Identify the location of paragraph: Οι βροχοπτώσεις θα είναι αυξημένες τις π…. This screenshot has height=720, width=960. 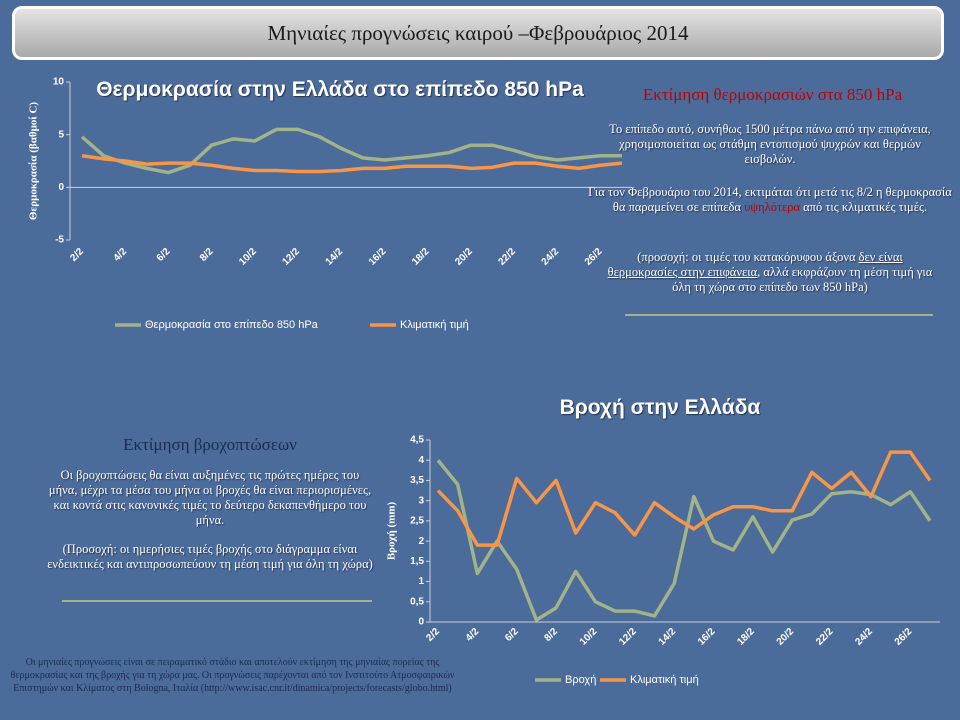
(210, 497).